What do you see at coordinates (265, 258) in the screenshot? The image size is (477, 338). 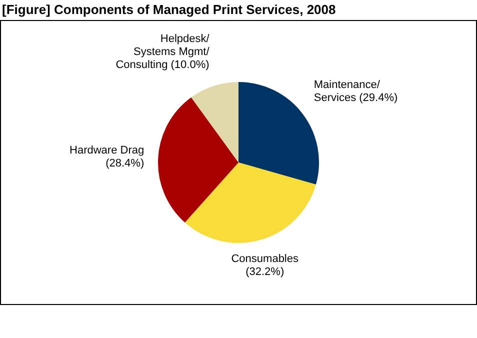 I see `slice-label: Consumables` at bounding box center [265, 258].